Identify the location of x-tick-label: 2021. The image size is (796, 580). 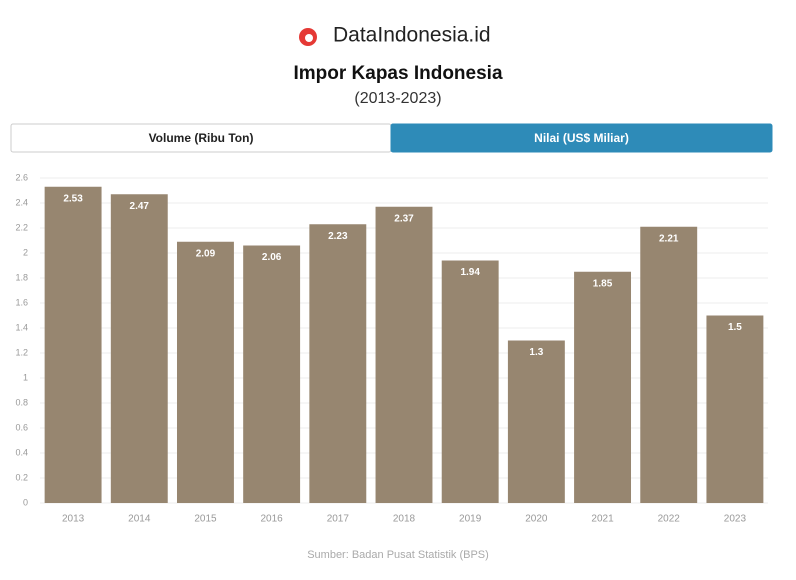
(602, 519).